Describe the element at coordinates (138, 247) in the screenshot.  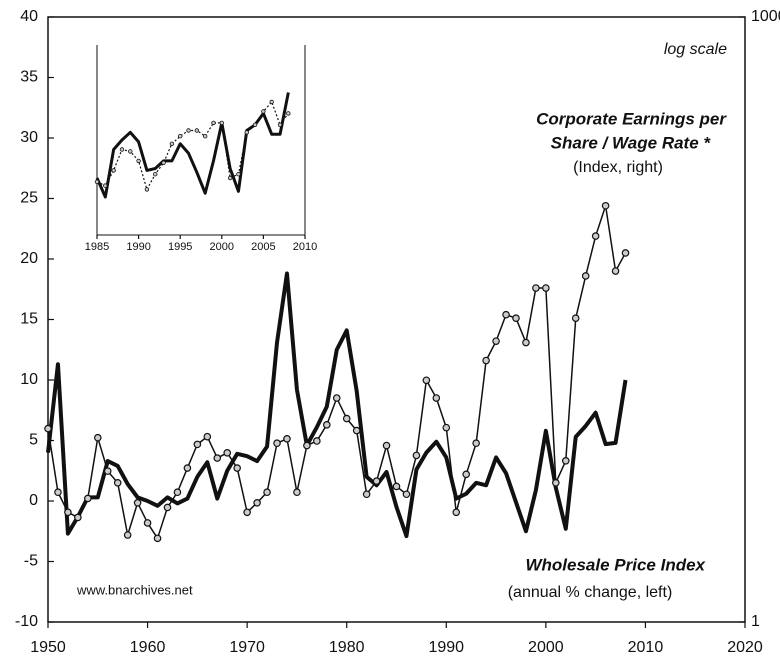
I see `x-tick-label: 1990` at that location.